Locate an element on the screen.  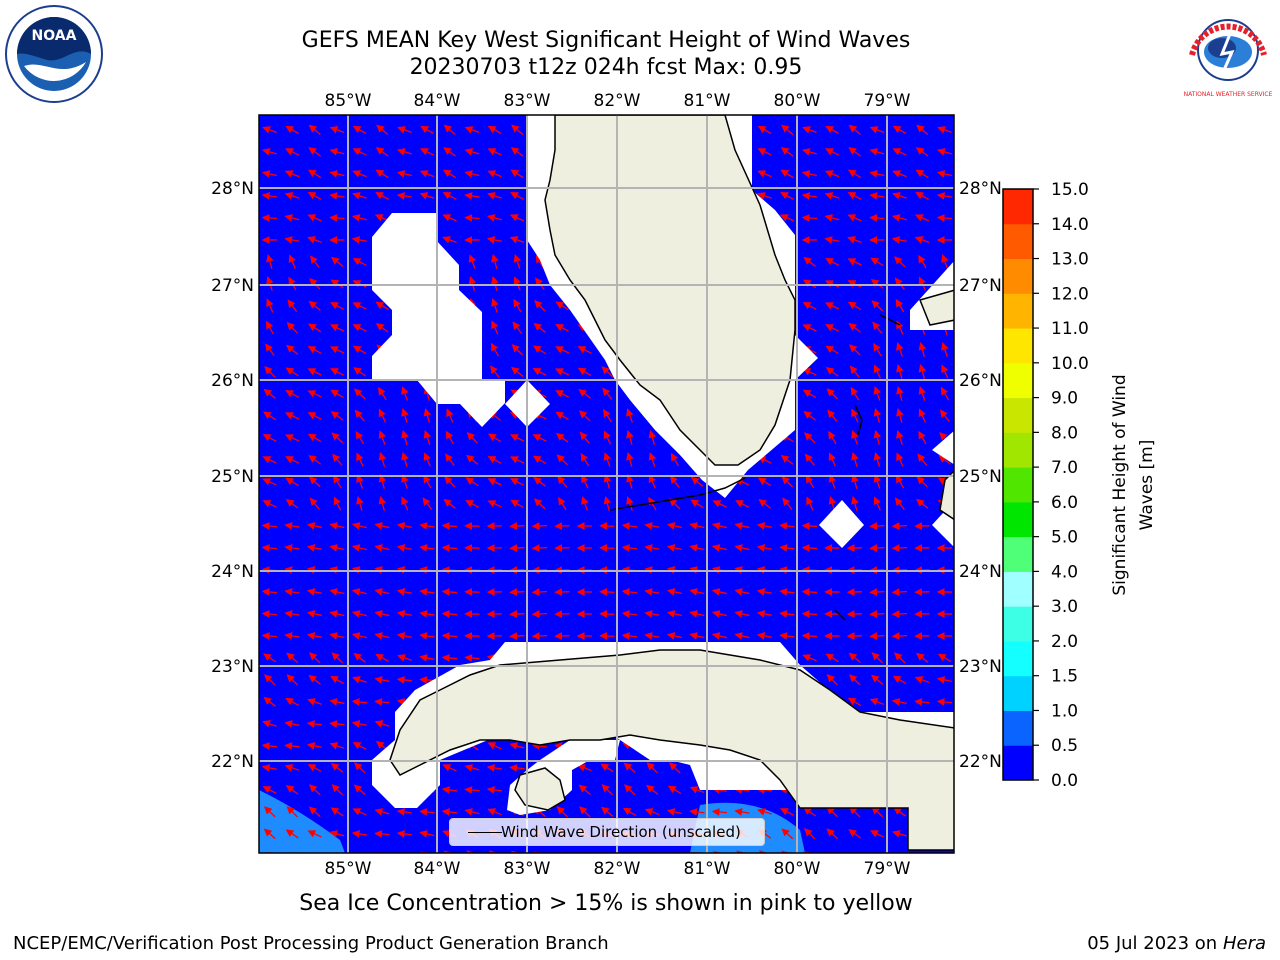
colorbar-tick-label: 15.0 is located at coordinates (1070, 190).